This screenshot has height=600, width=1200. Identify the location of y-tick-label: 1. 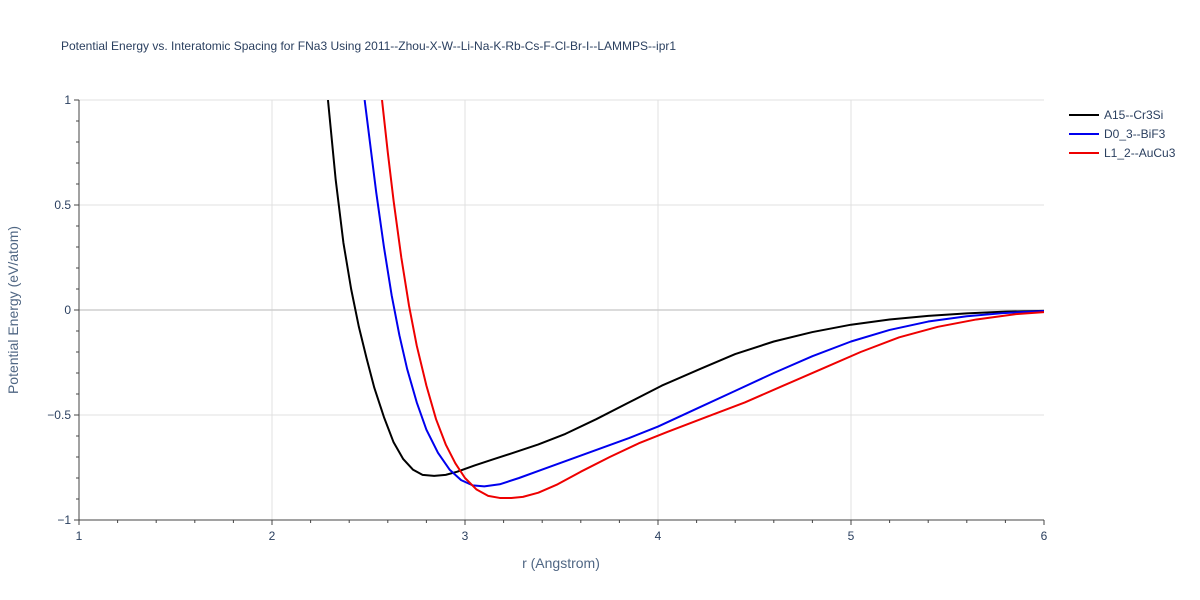
(67, 100).